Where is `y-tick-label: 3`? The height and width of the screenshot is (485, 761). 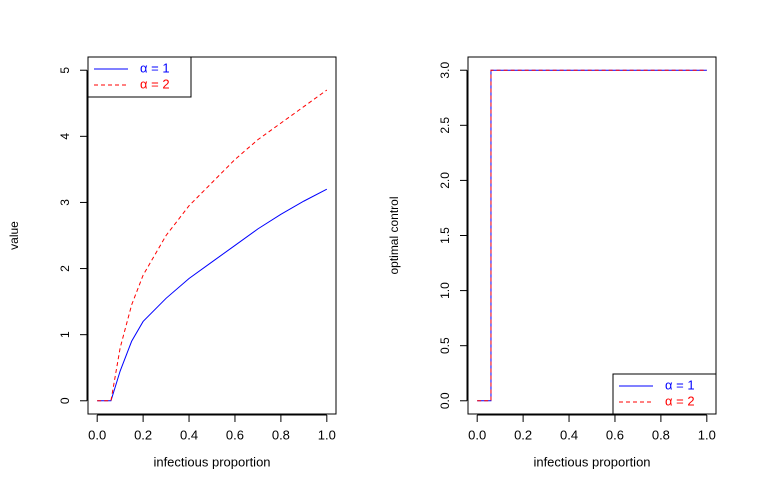
y-tick-label: 3 is located at coordinates (65, 202).